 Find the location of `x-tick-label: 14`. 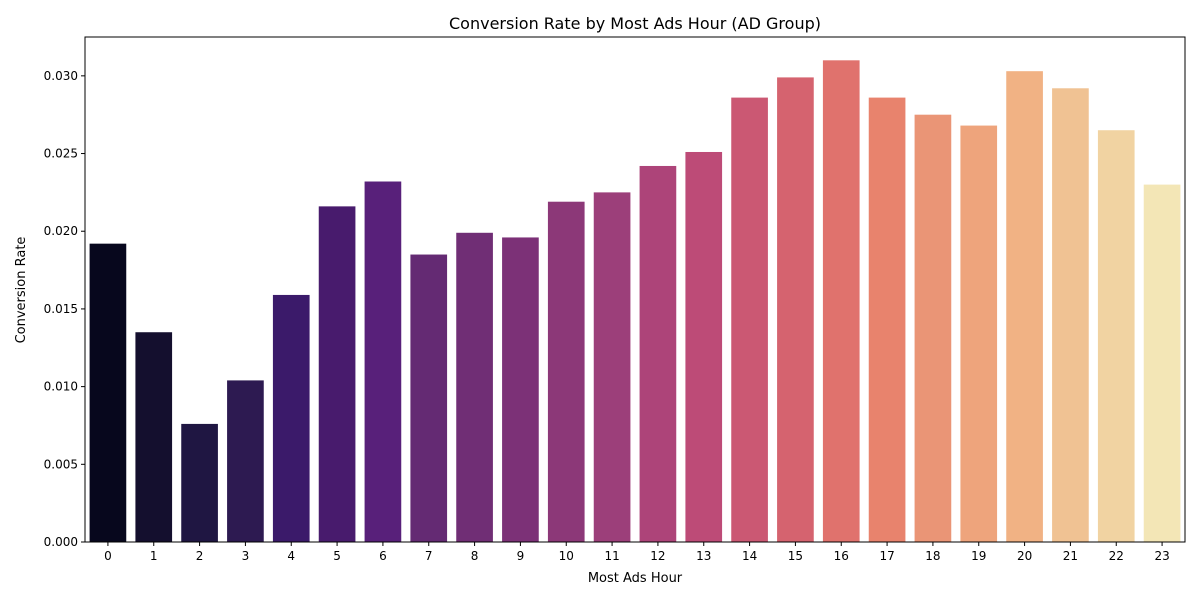

x-tick-label: 14 is located at coordinates (749, 556).